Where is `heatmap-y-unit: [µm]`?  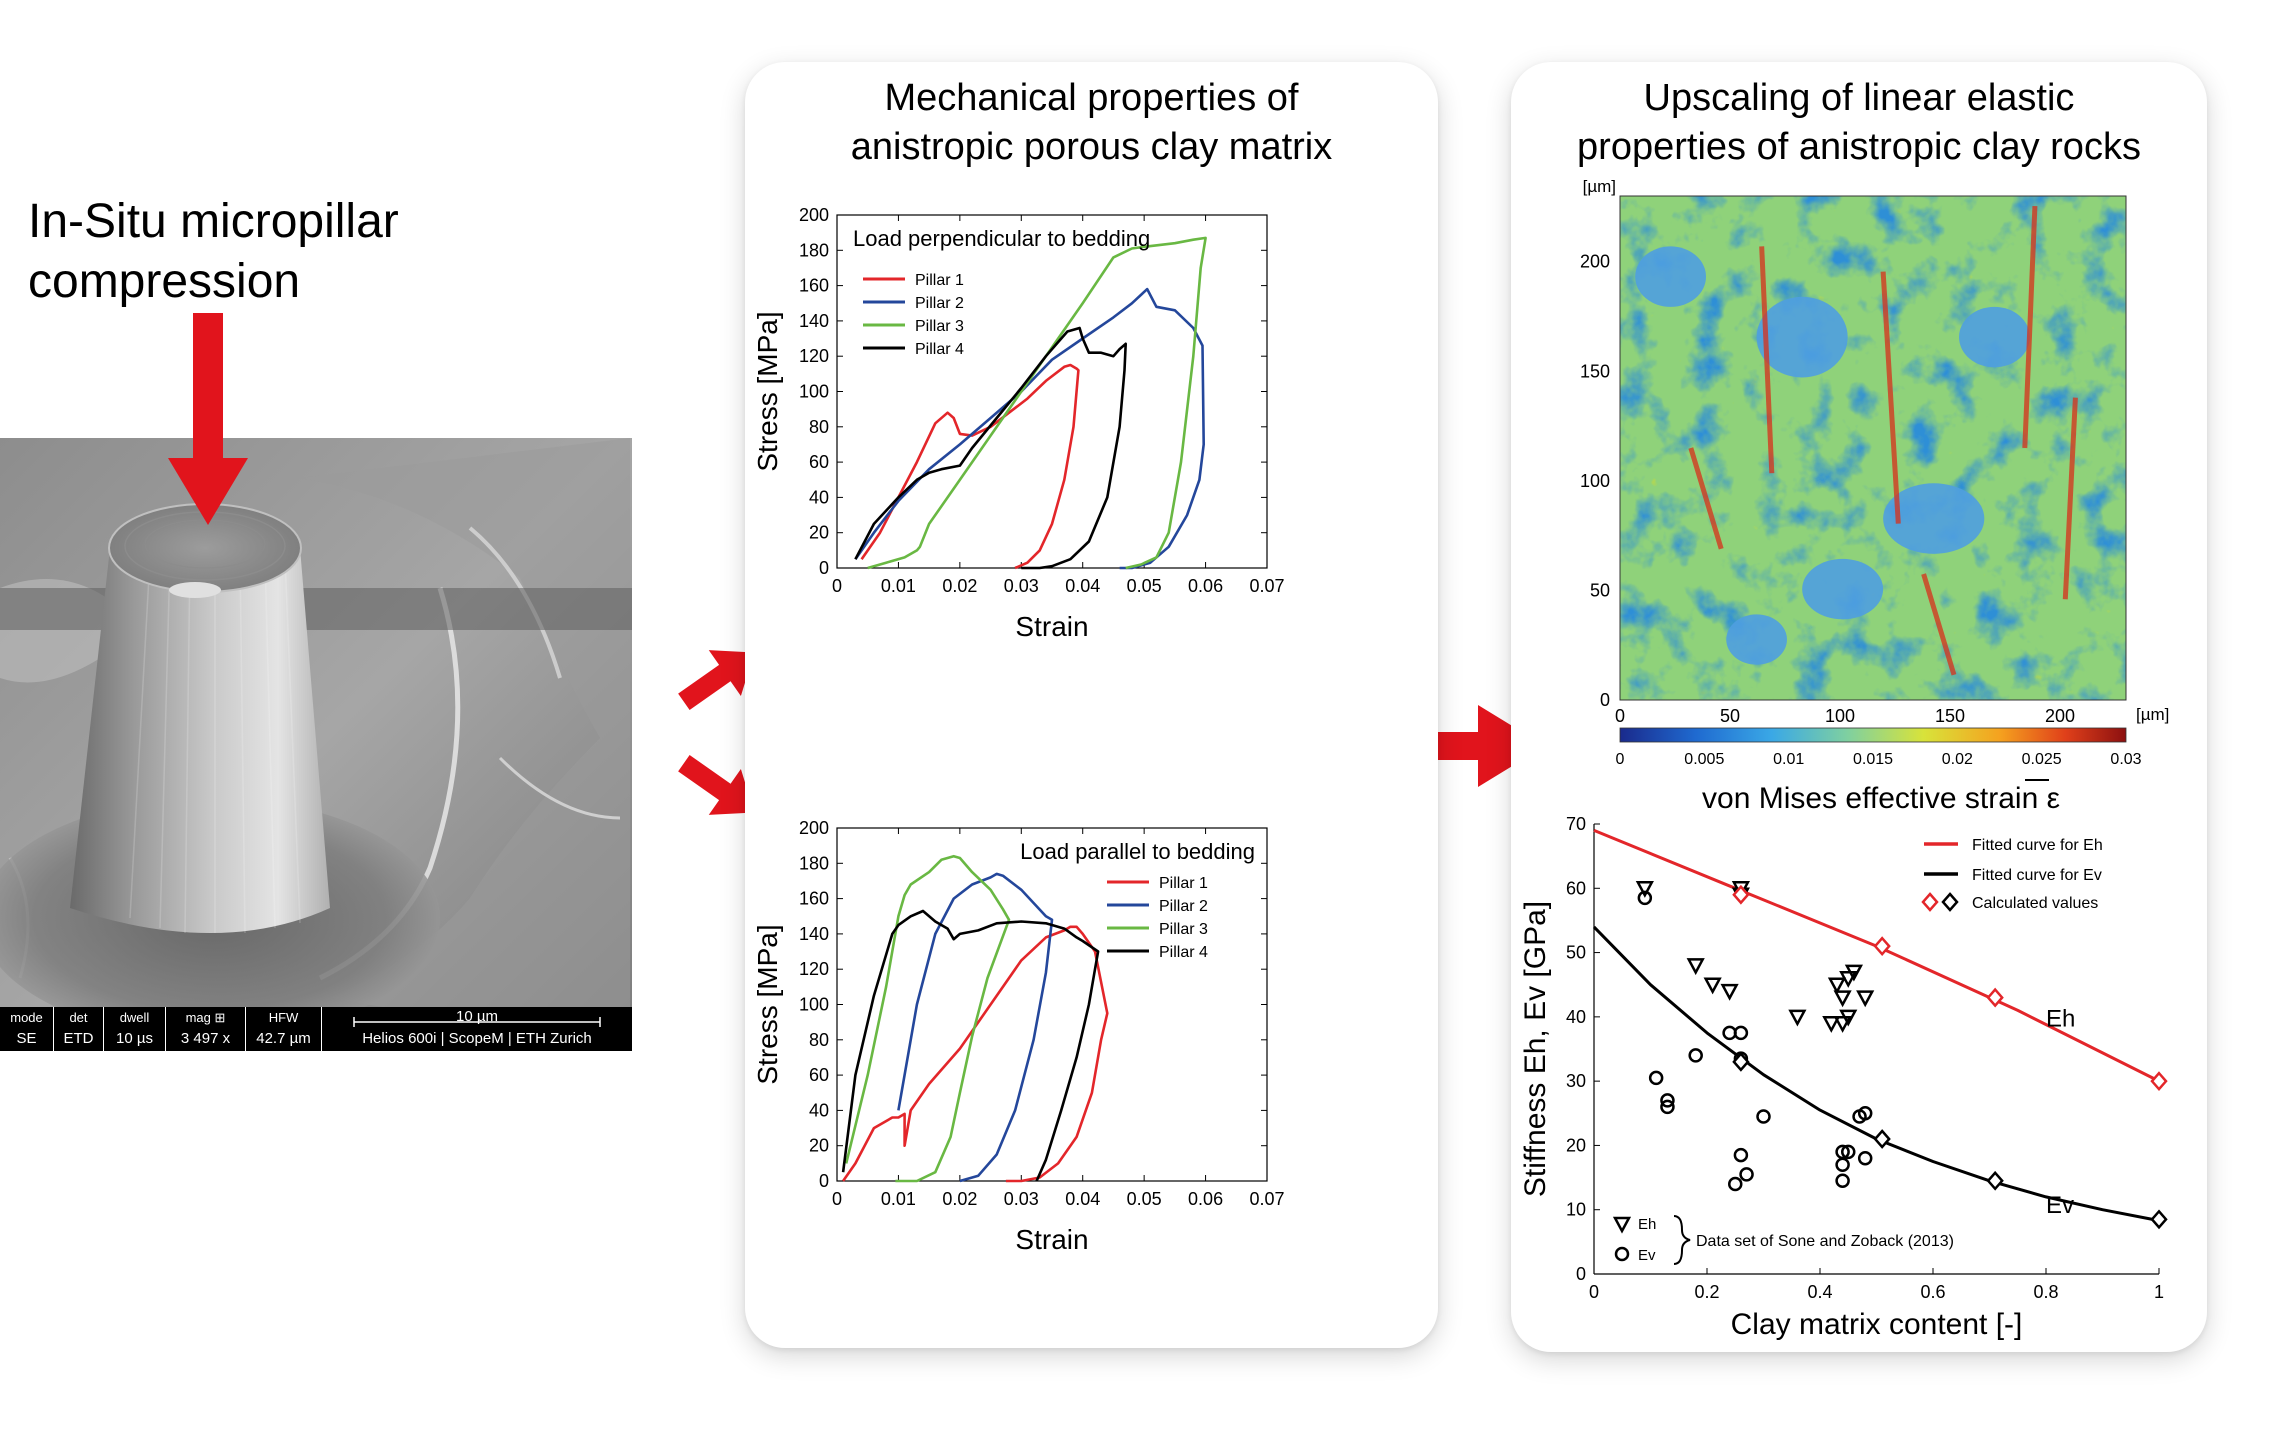 heatmap-y-unit: [µm] is located at coordinates (1599, 186).